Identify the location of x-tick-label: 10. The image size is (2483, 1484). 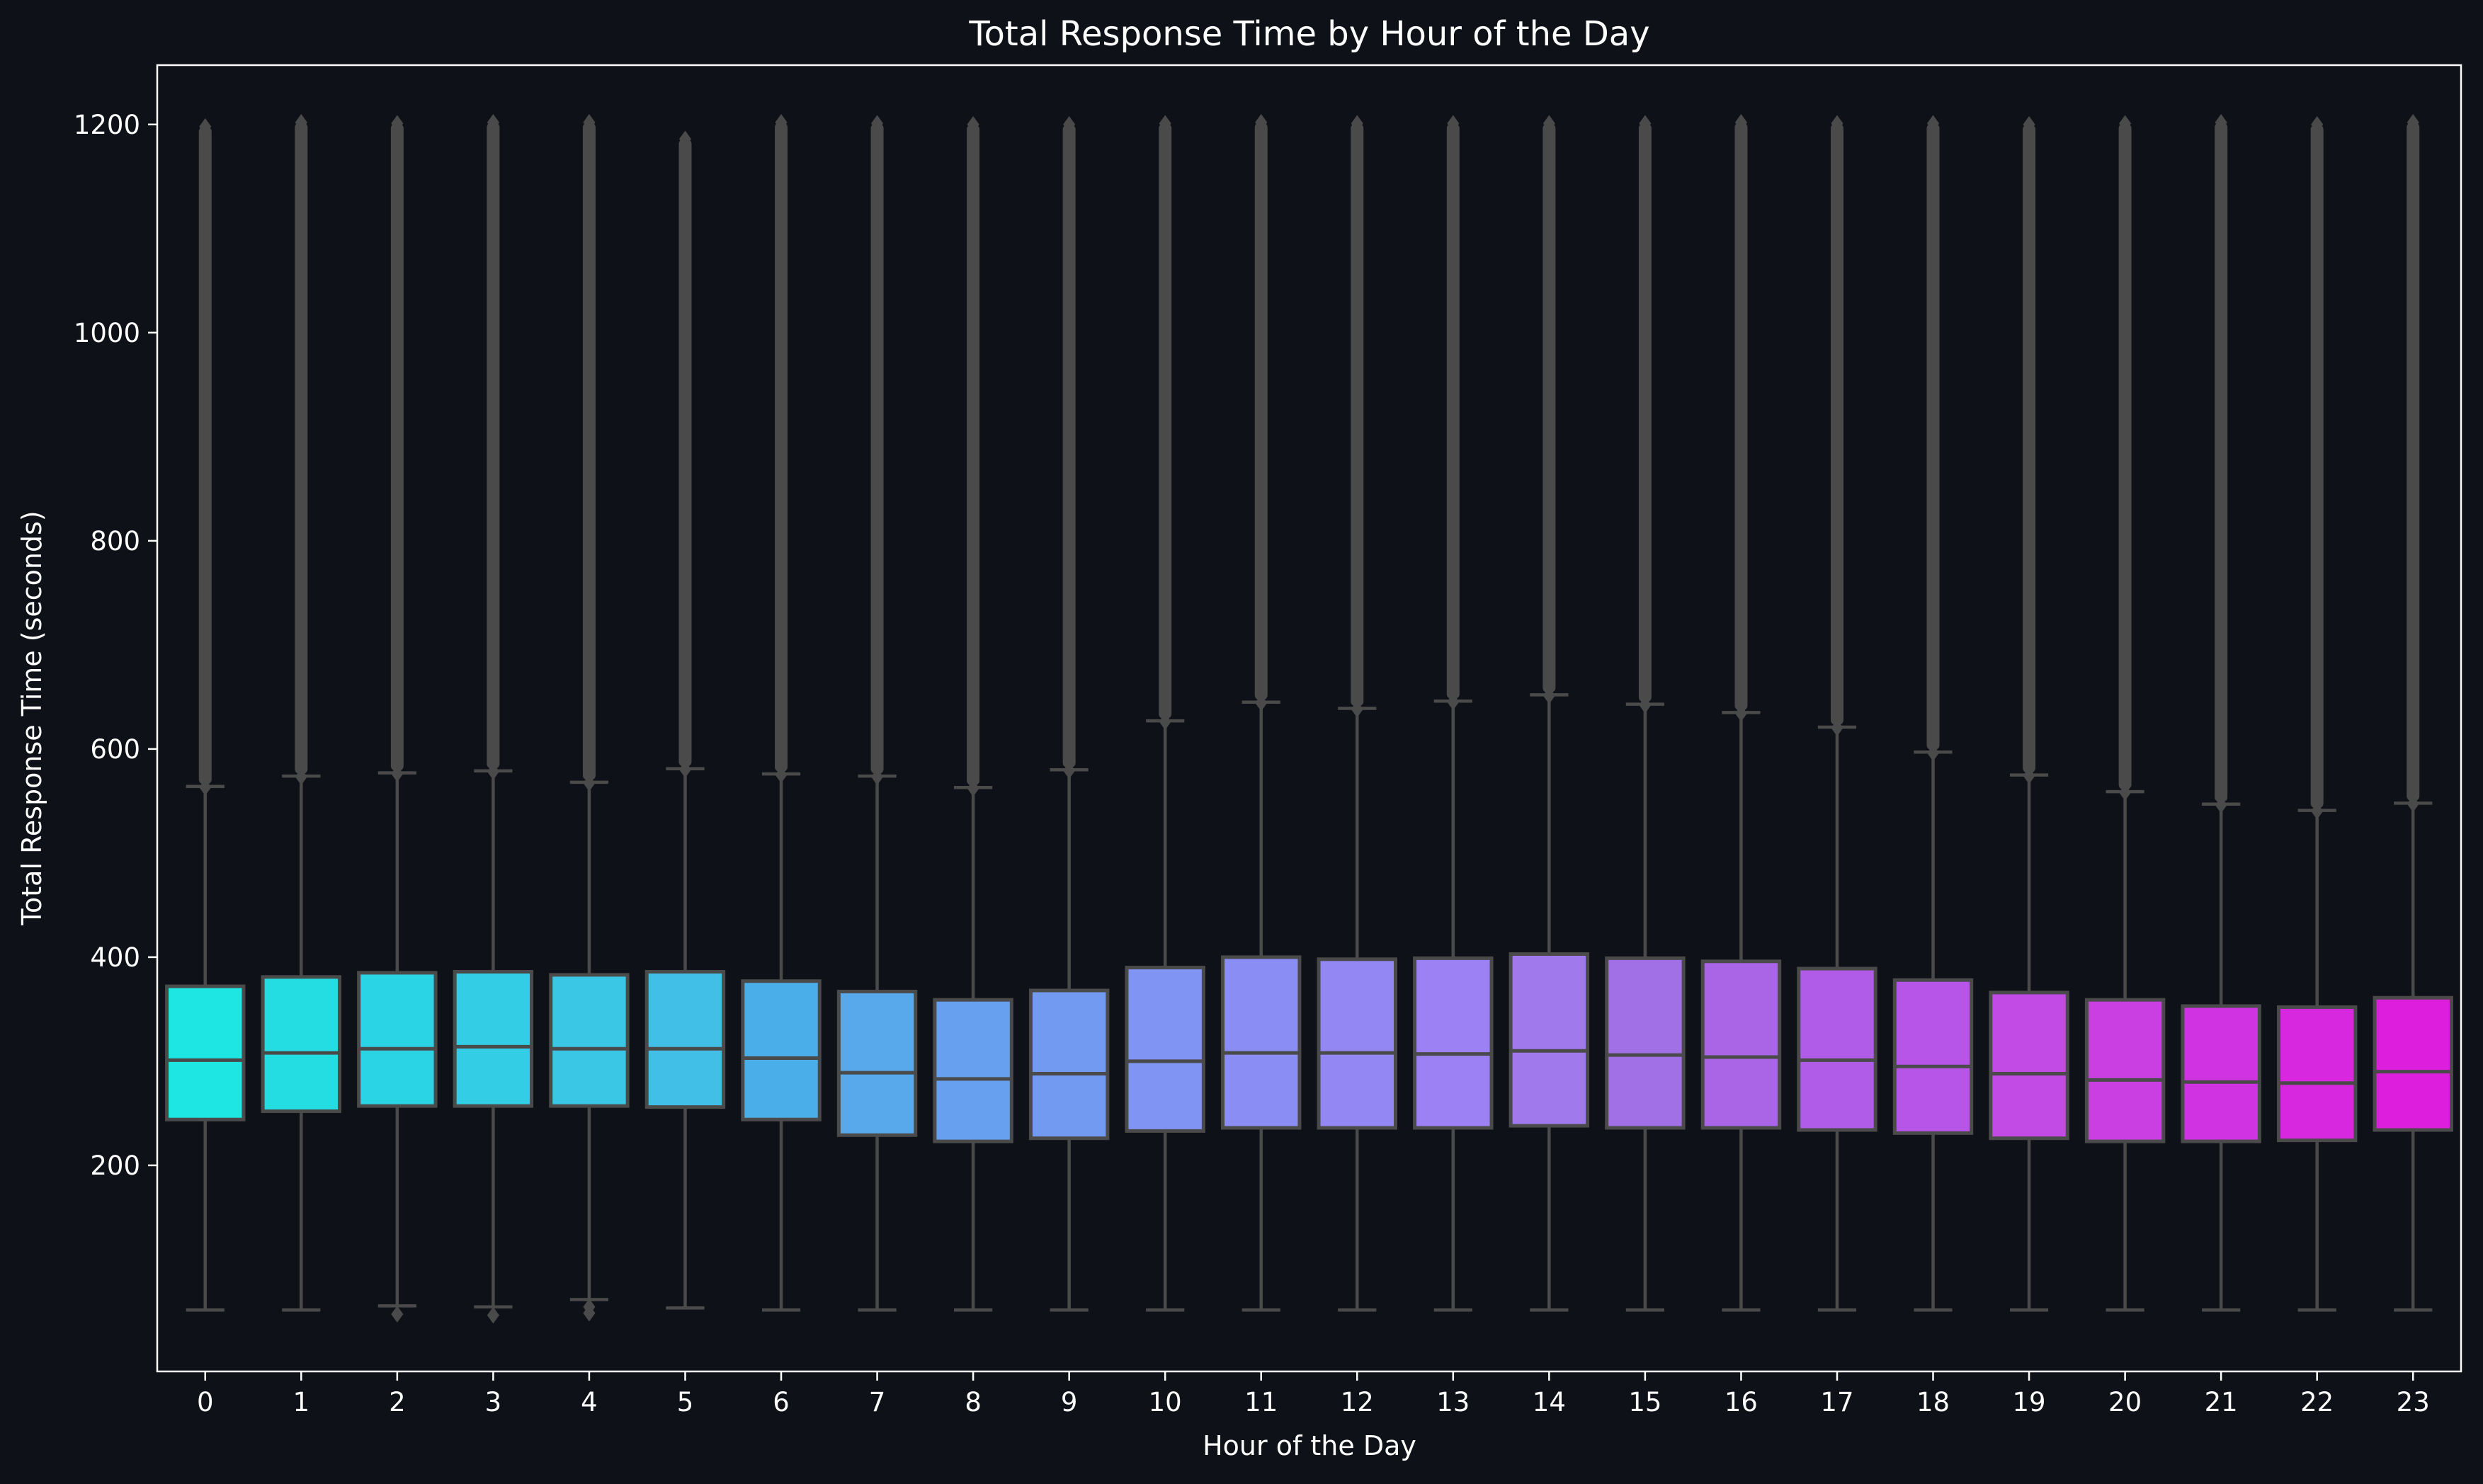
(1165, 1402).